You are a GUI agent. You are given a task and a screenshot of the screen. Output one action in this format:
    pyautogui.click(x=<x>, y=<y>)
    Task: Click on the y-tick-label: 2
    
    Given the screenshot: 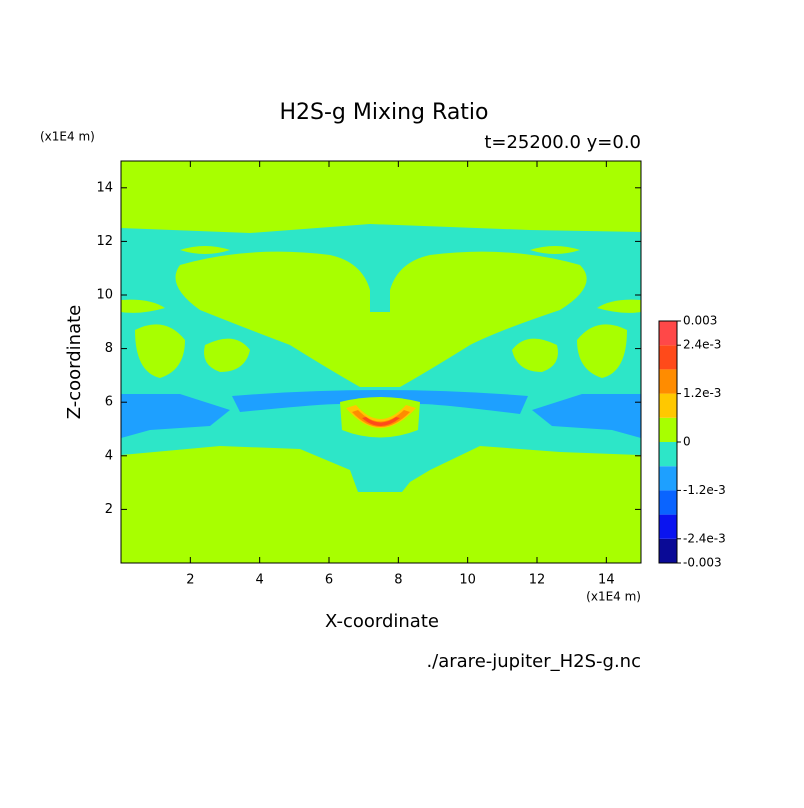 What is the action you would take?
    pyautogui.click(x=109, y=509)
    